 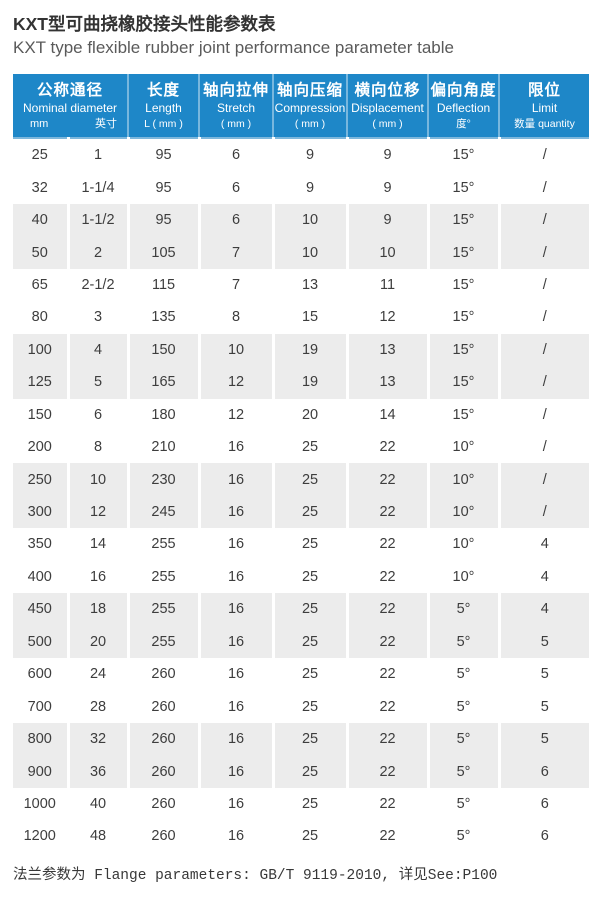 What do you see at coordinates (97, 252) in the screenshot?
I see `table-cell: 2` at bounding box center [97, 252].